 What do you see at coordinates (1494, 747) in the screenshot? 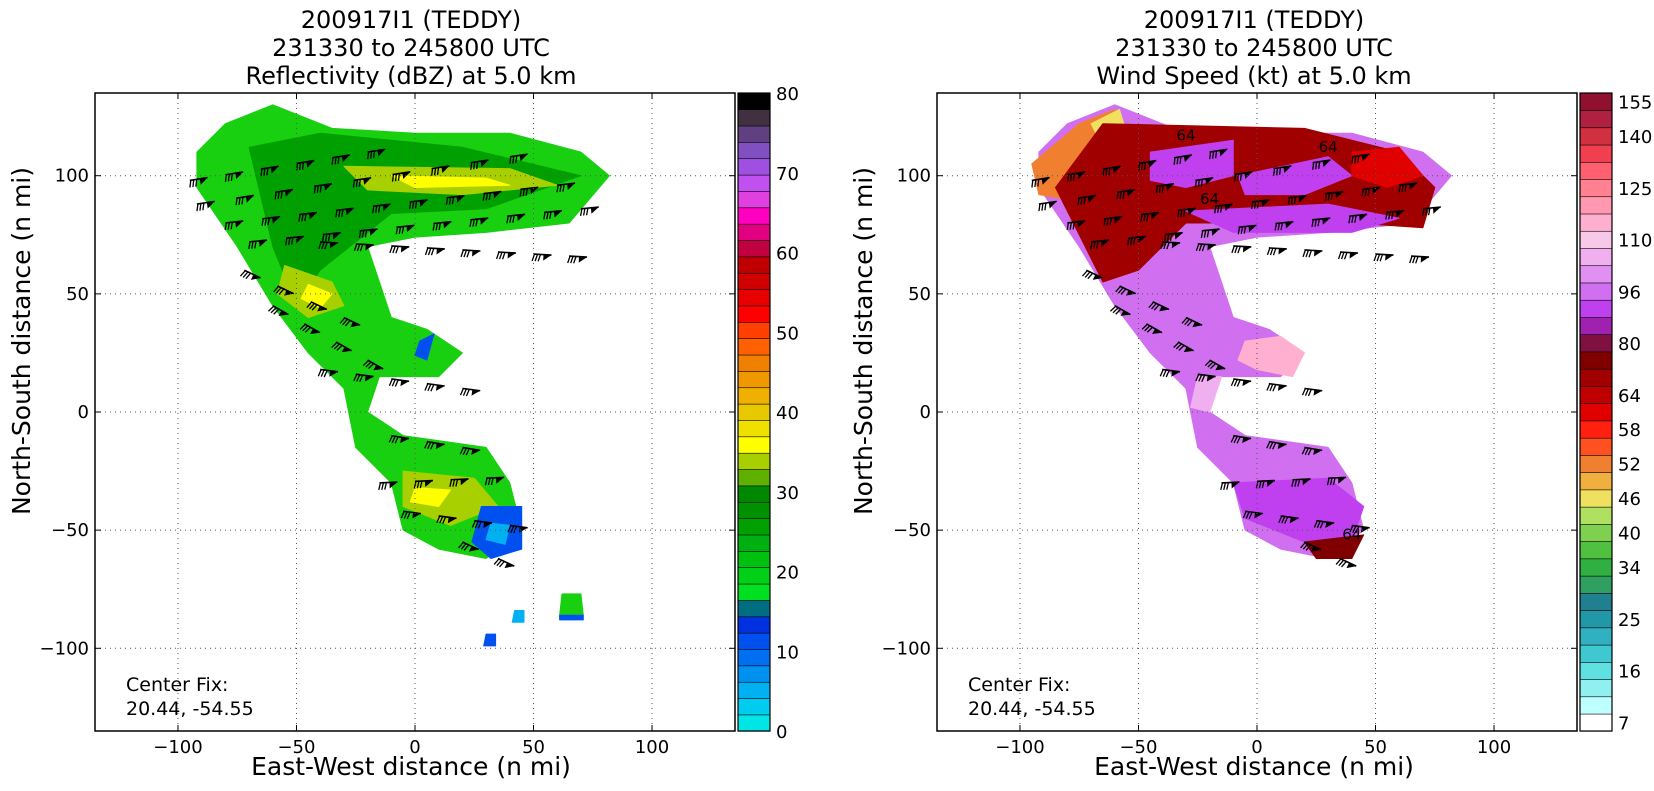
I see `x-tick-label: 100` at bounding box center [1494, 747].